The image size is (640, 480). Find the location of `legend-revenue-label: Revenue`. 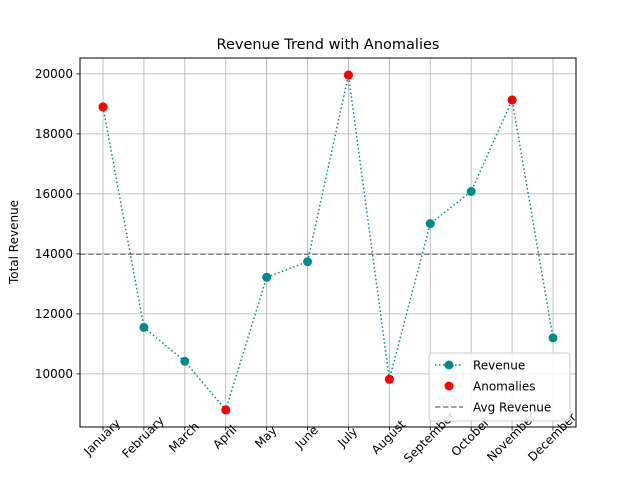

legend-revenue-label: Revenue is located at coordinates (499, 366).